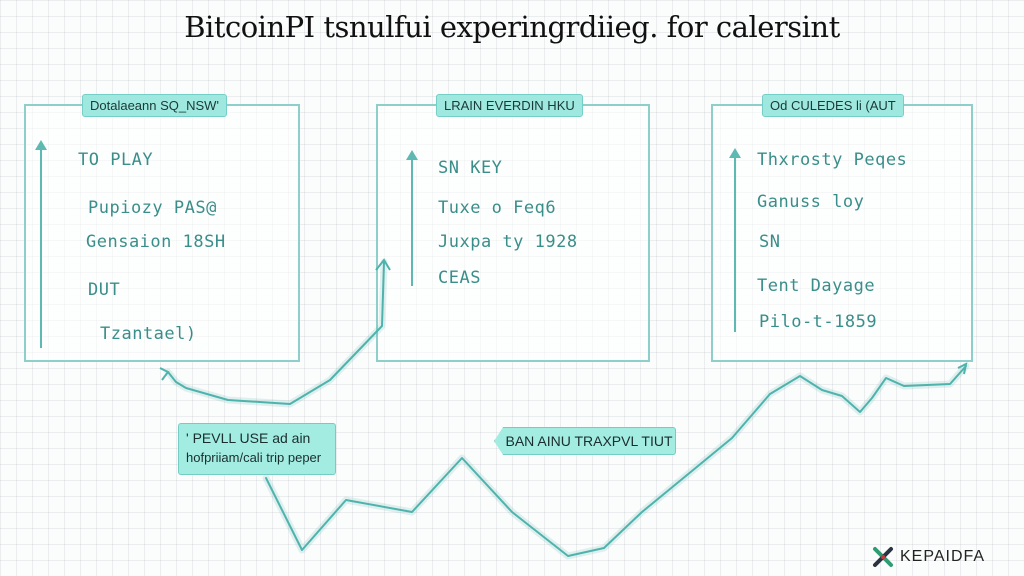 The image size is (1024, 576). Describe the element at coordinates (770, 242) in the screenshot. I see `panel-right-line-3: SN` at that location.